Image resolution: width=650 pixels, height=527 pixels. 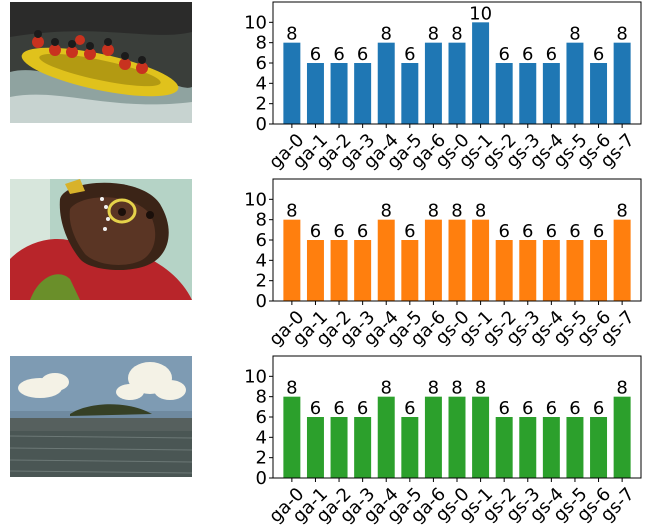 I want to click on rafting-photo, so click(x=101, y=62).